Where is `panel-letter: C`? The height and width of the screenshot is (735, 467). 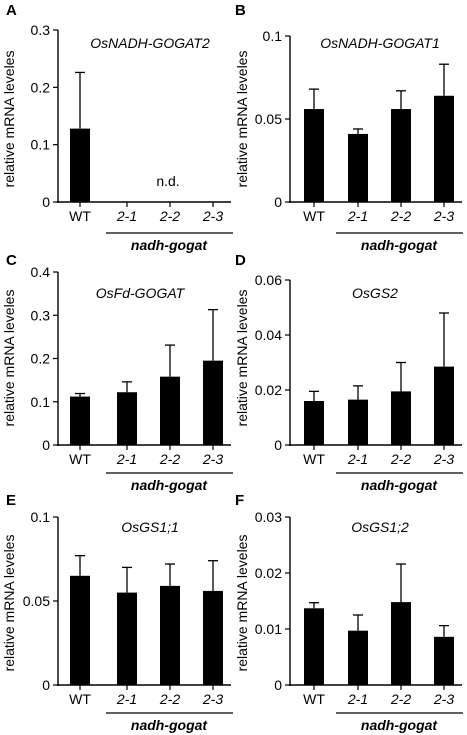 panel-letter: C is located at coordinates (11, 260).